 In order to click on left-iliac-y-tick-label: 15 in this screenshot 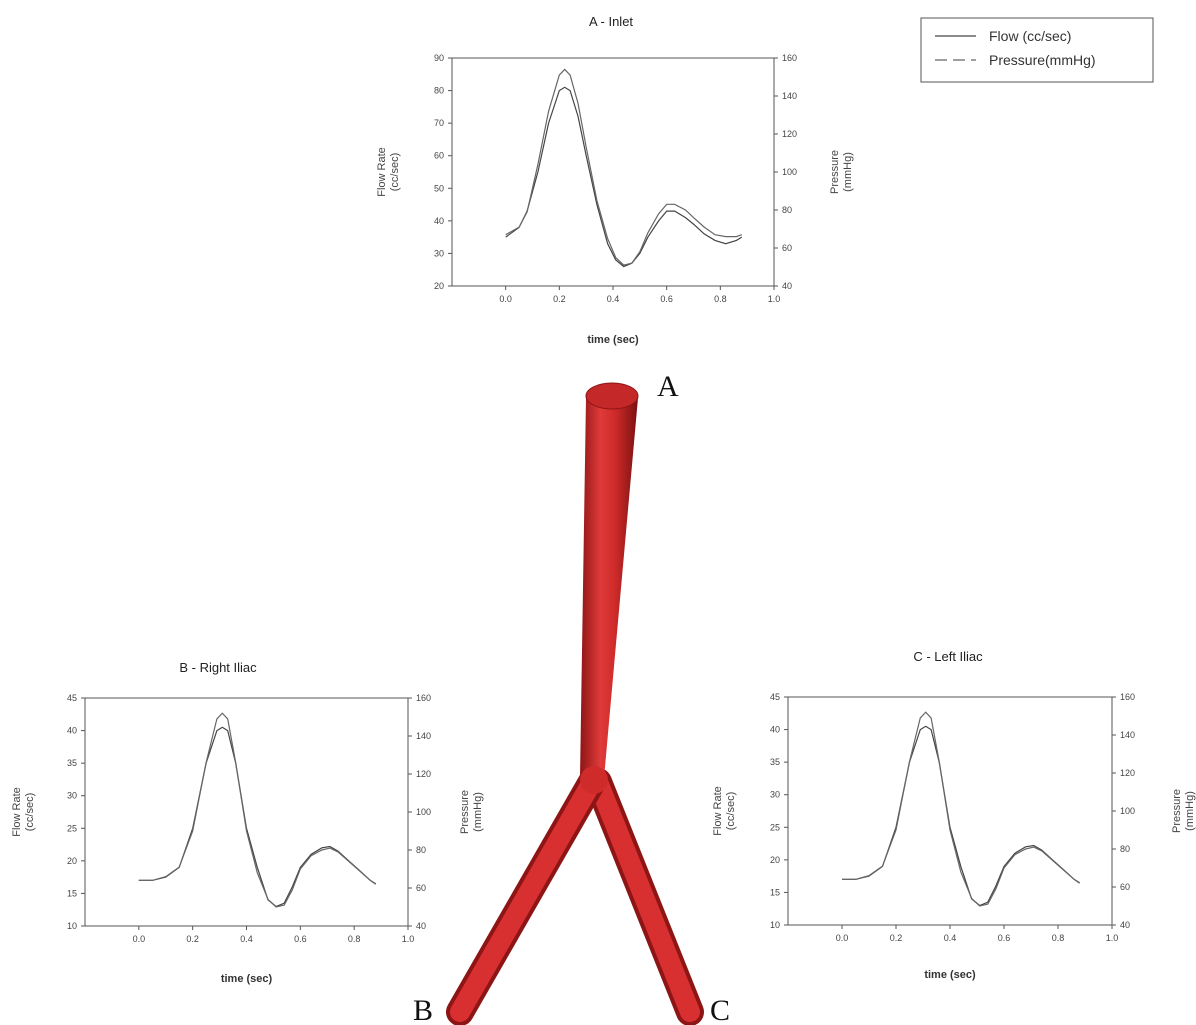, I will do `click(775, 892)`.